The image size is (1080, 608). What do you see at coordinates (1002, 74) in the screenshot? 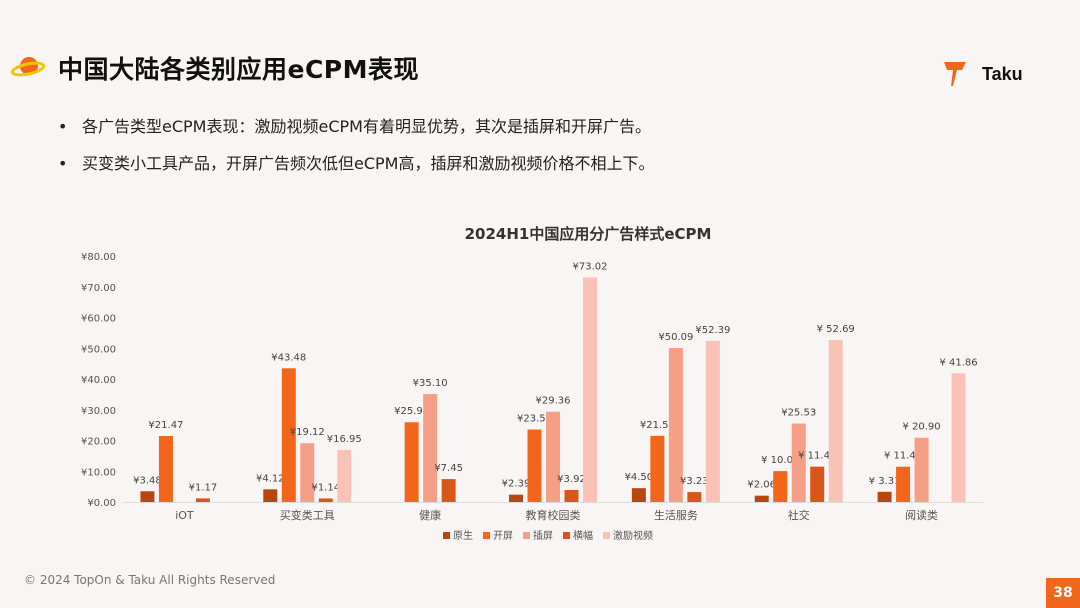
I see `logo-text: Taku` at bounding box center [1002, 74].